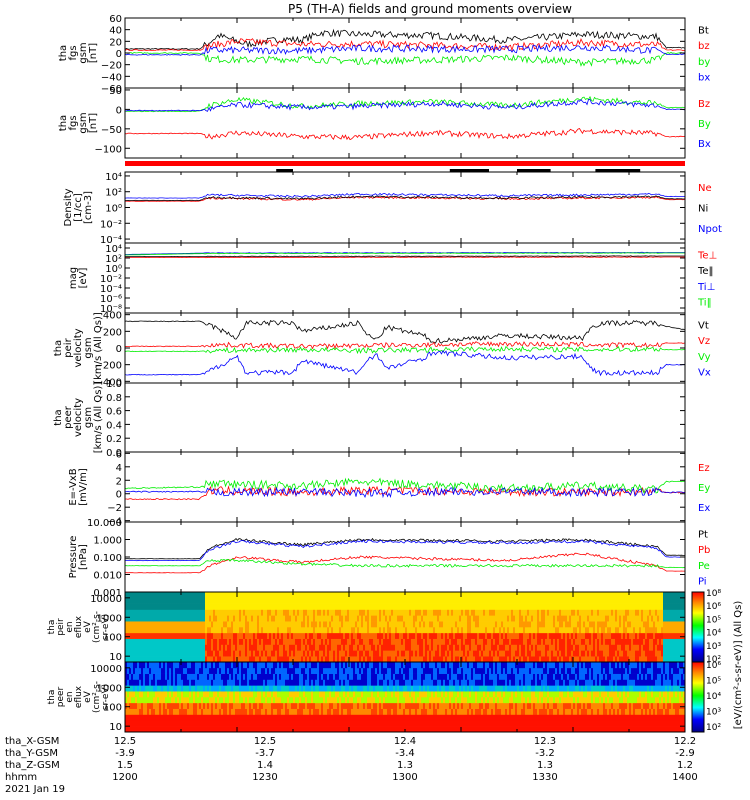 Image resolution: width=750 pixels, height=800 pixels. I want to click on y-tick-label: 10⁴, so click(113, 249).